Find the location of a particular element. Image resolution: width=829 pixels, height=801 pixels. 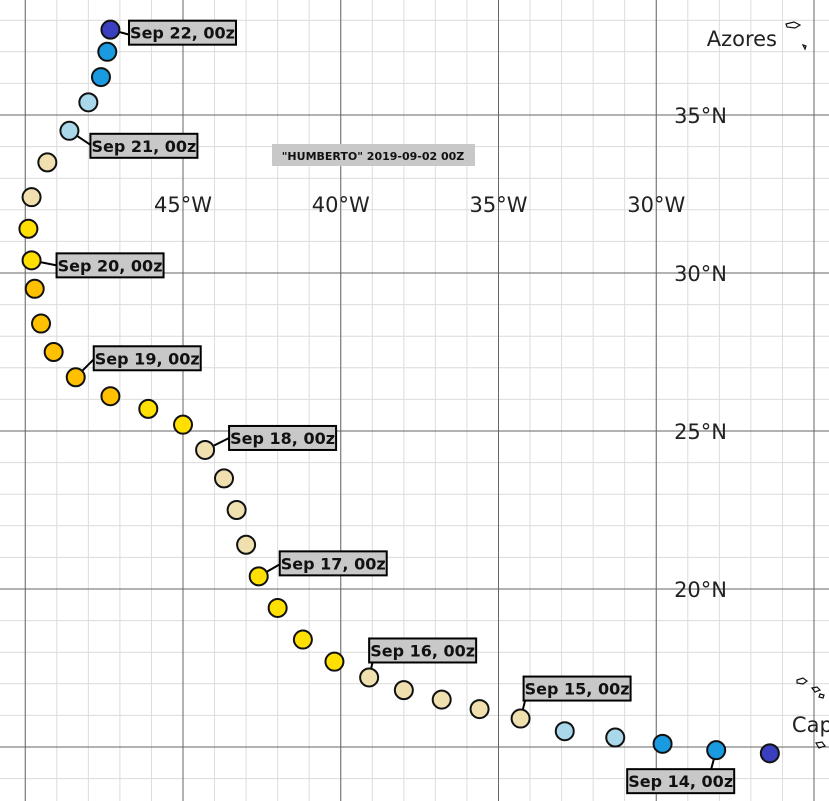

lon-label: 30°W is located at coordinates (656, 205).